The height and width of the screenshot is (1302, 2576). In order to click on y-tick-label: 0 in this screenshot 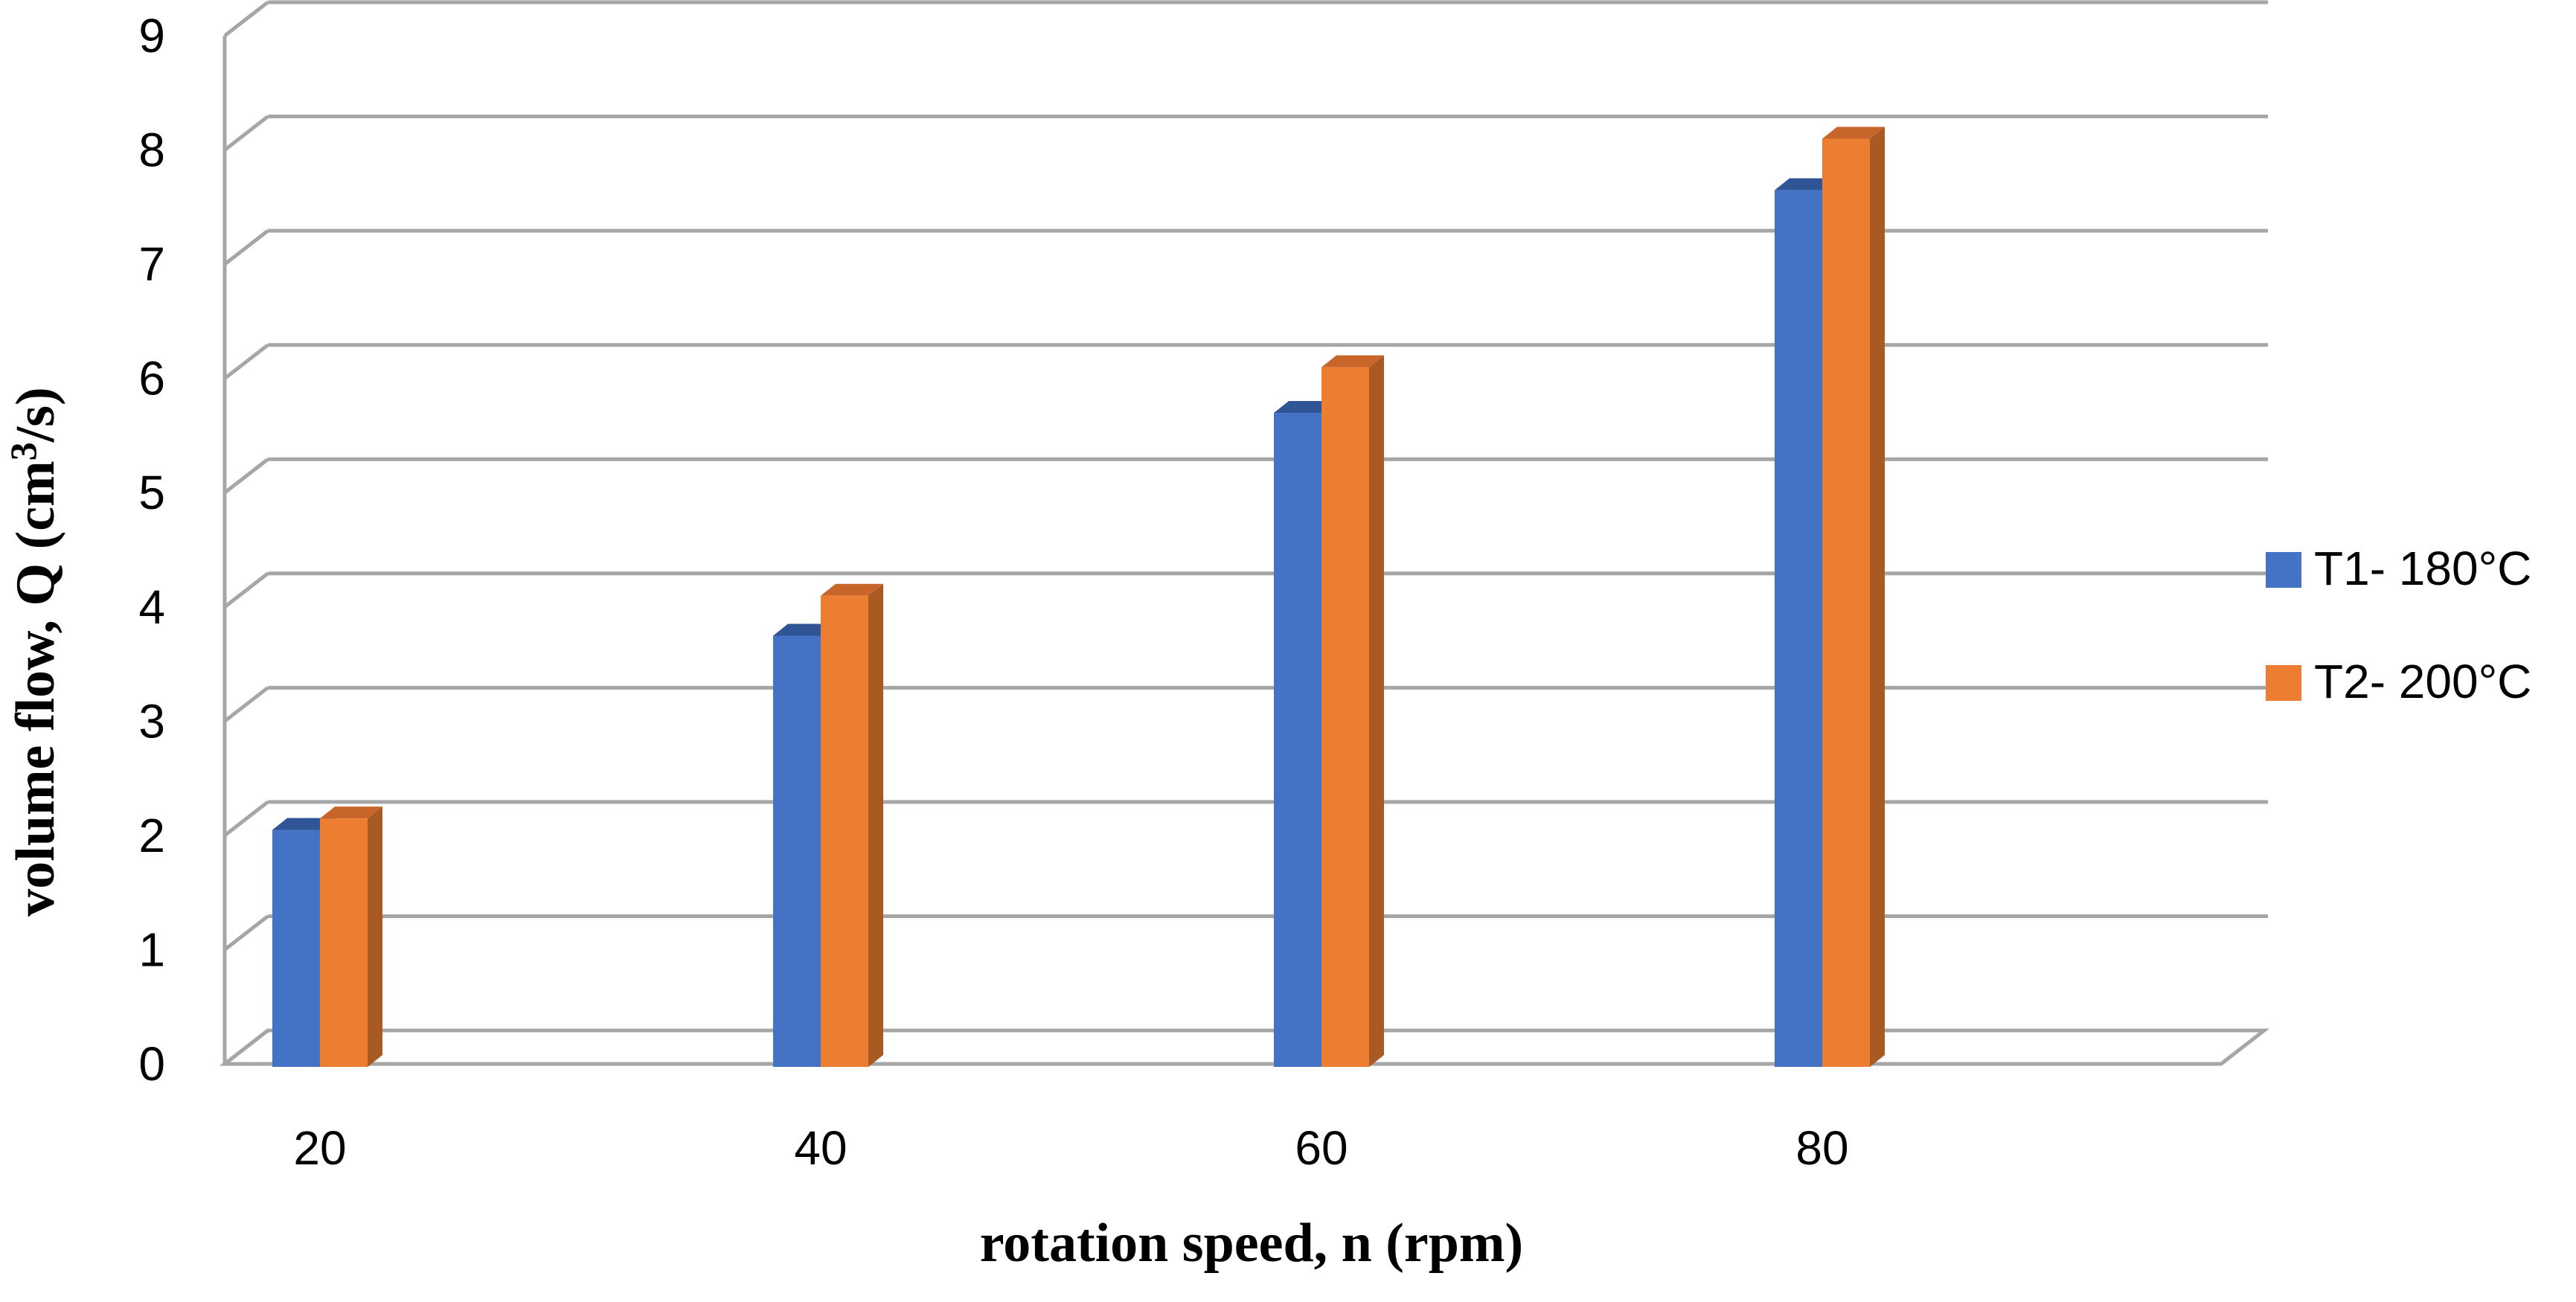, I will do `click(152, 1064)`.